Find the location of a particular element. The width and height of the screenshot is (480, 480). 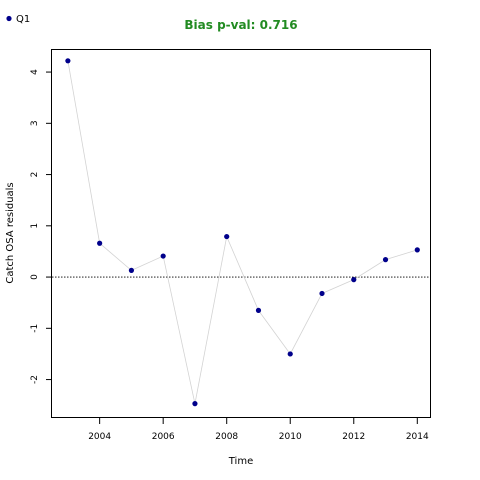

y-tick-label: -2 is located at coordinates (35, 379).